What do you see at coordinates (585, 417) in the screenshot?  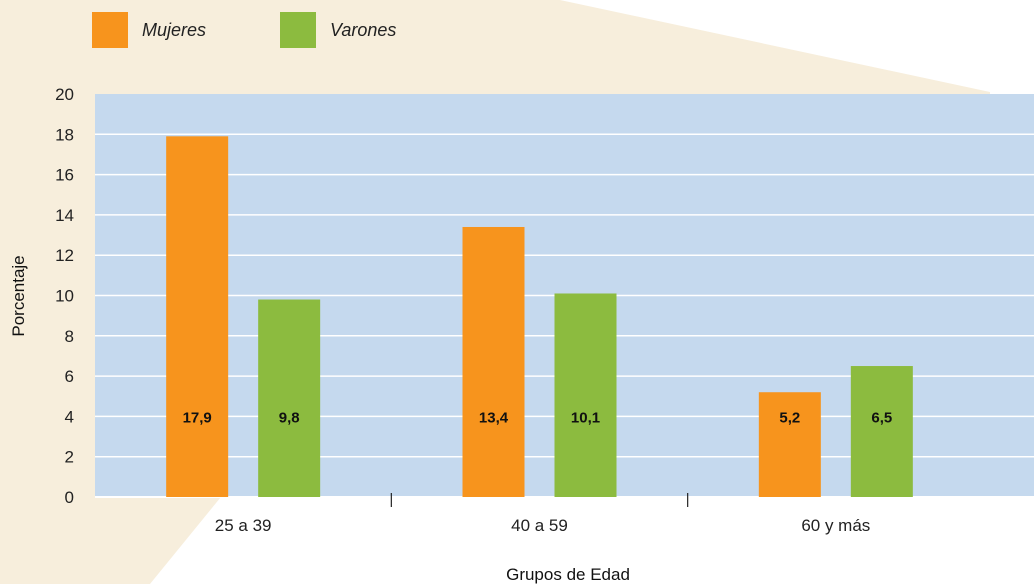 I see `data-label-varones: 10,1` at bounding box center [585, 417].